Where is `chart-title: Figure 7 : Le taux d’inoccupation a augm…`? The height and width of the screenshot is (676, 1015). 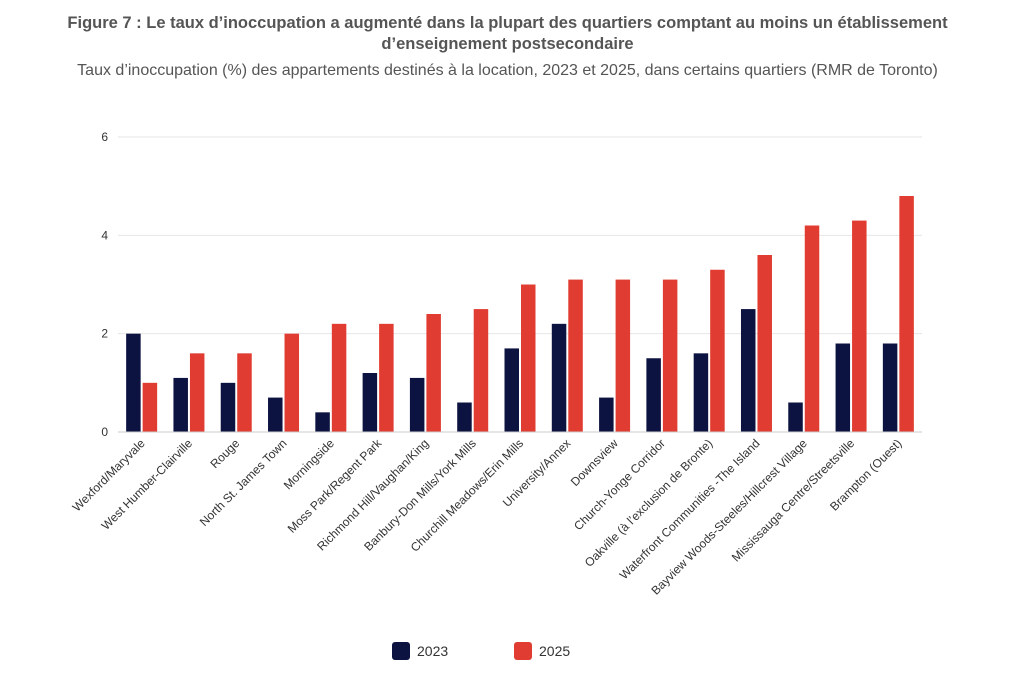 chart-title: Figure 7 : Le taux d’inoccupation a augm… is located at coordinates (507, 33).